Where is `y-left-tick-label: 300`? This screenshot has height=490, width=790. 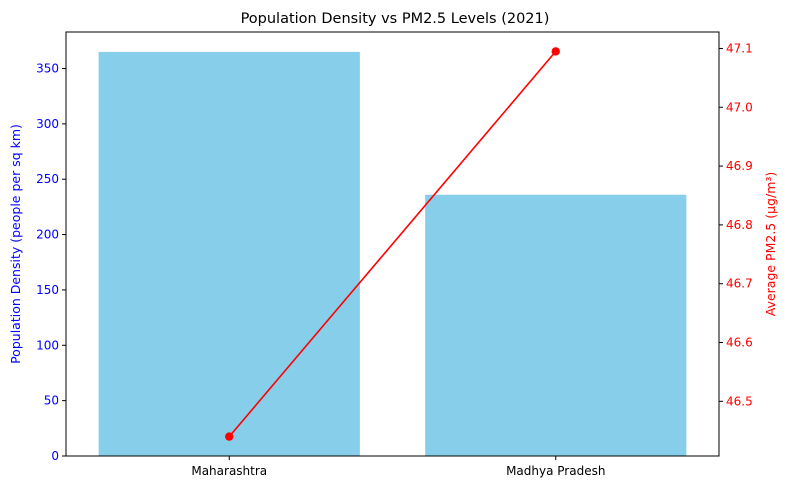 y-left-tick-label: 300 is located at coordinates (47, 124).